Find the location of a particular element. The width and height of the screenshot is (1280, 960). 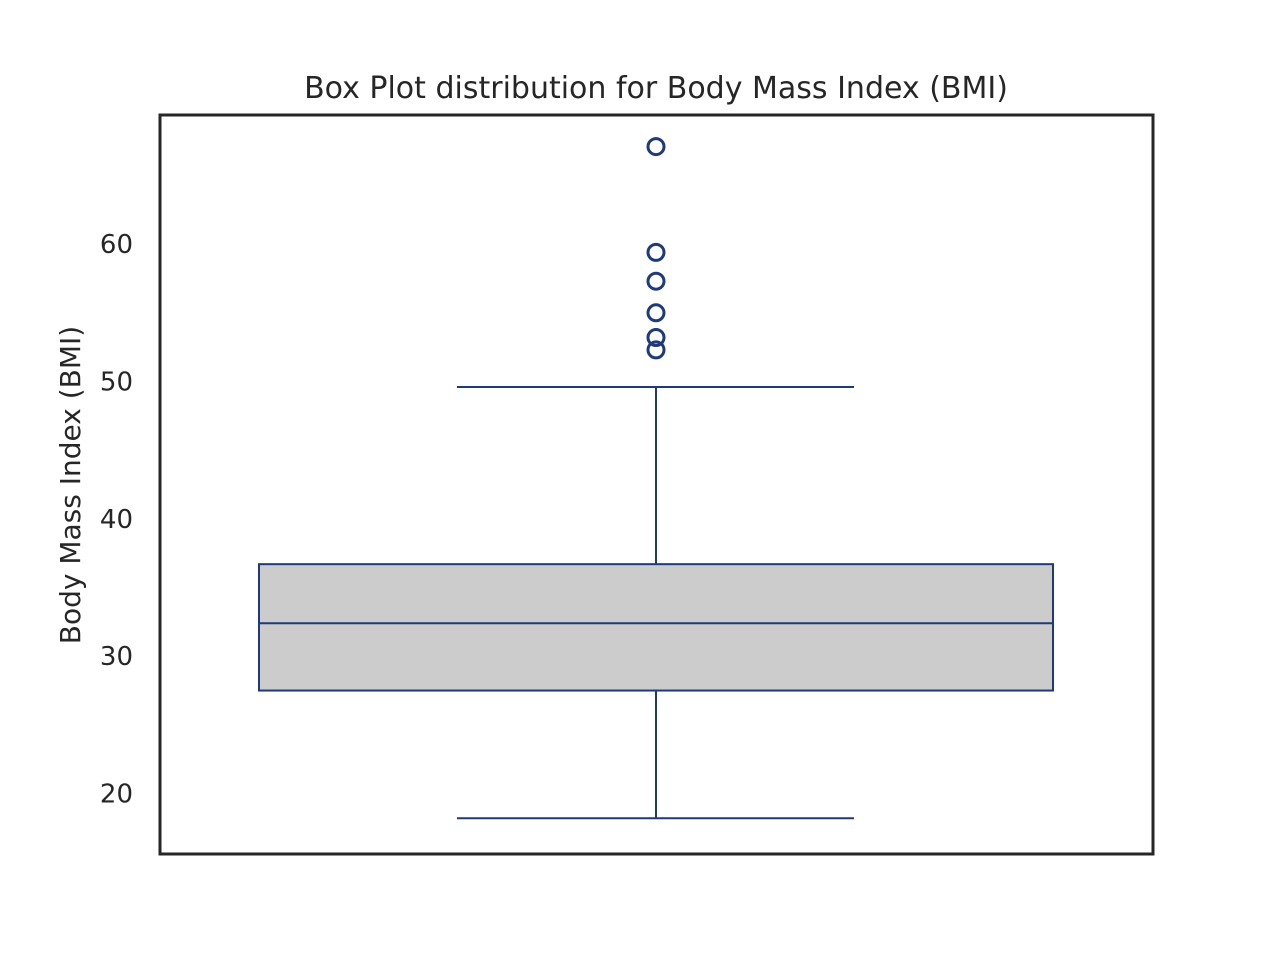

y-tick-label: 60 is located at coordinates (116, 245).